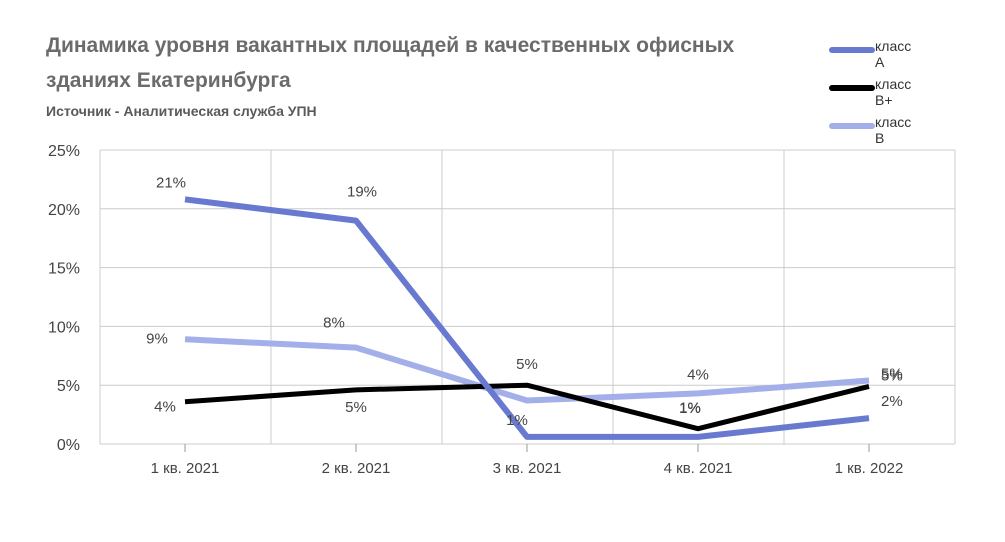 This screenshot has width=1005, height=542. Describe the element at coordinates (171, 182) in the screenshot. I see `data-label-s0-0: 21%` at that location.